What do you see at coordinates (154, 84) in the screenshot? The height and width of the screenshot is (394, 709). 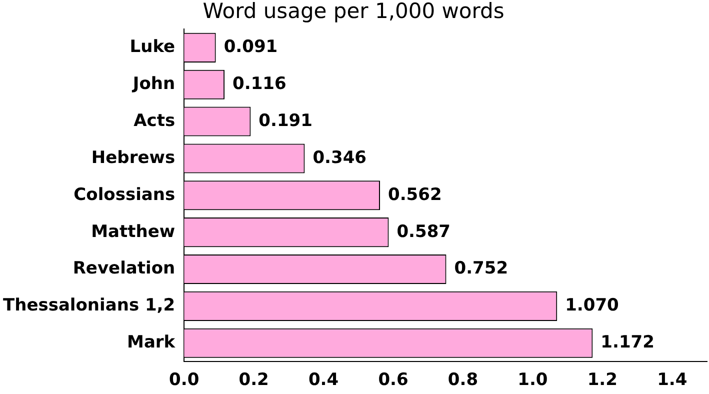 I see `y-tick-label: John` at bounding box center [154, 84].